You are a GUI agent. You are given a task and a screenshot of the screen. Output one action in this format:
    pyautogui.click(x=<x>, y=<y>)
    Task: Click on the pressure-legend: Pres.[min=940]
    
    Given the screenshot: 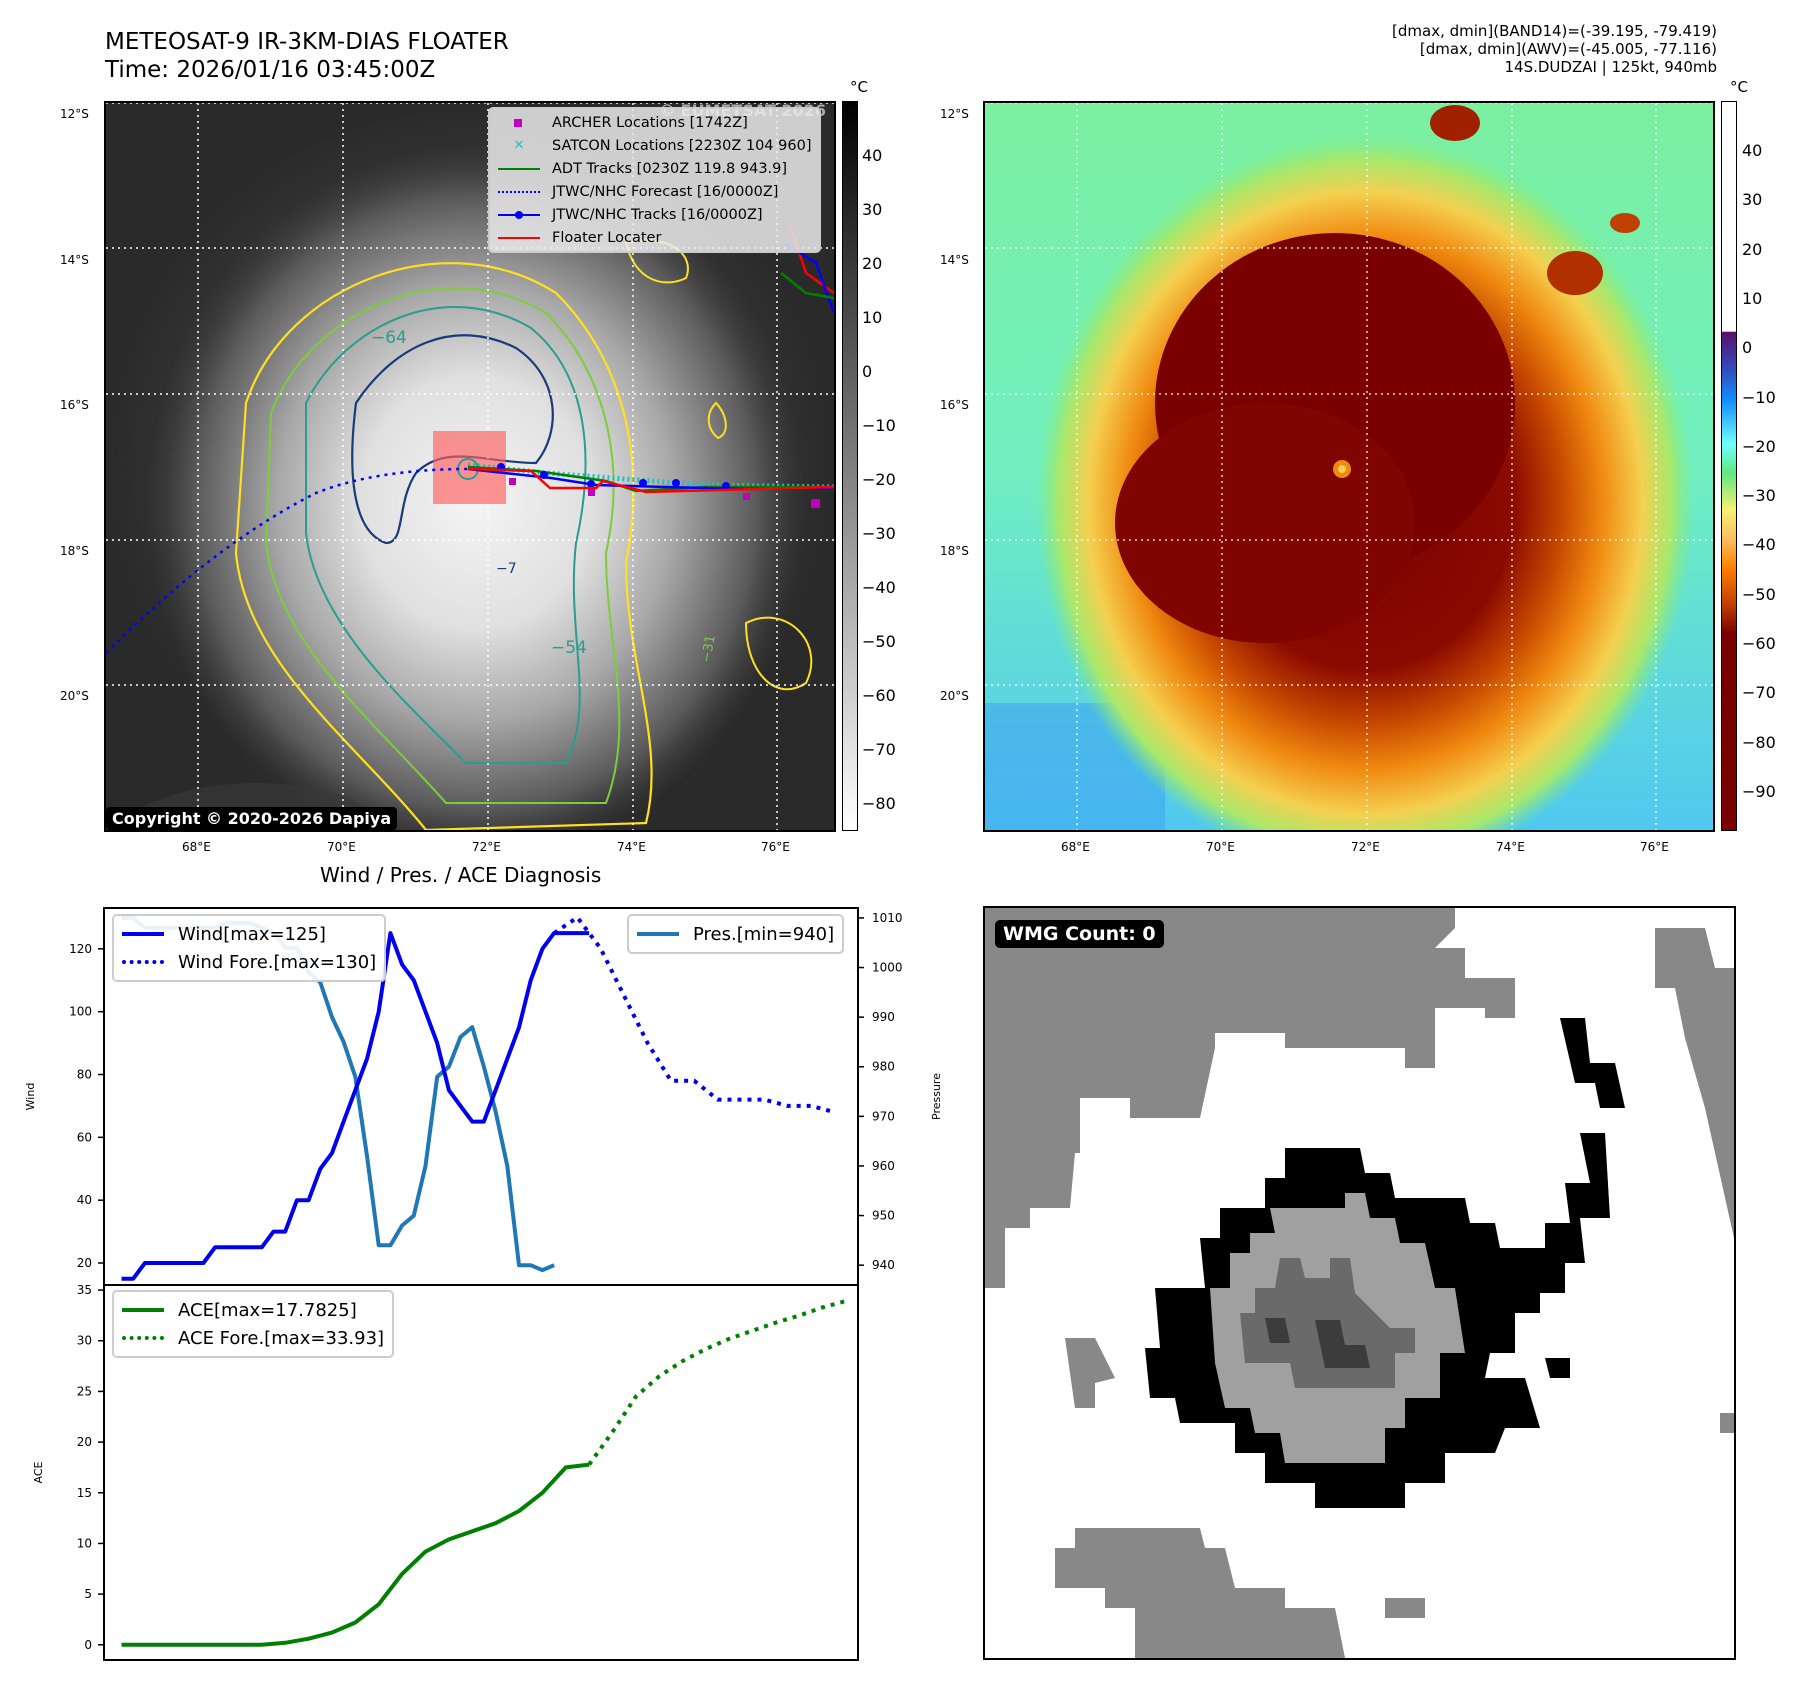 What is the action you would take?
    pyautogui.click(x=736, y=934)
    